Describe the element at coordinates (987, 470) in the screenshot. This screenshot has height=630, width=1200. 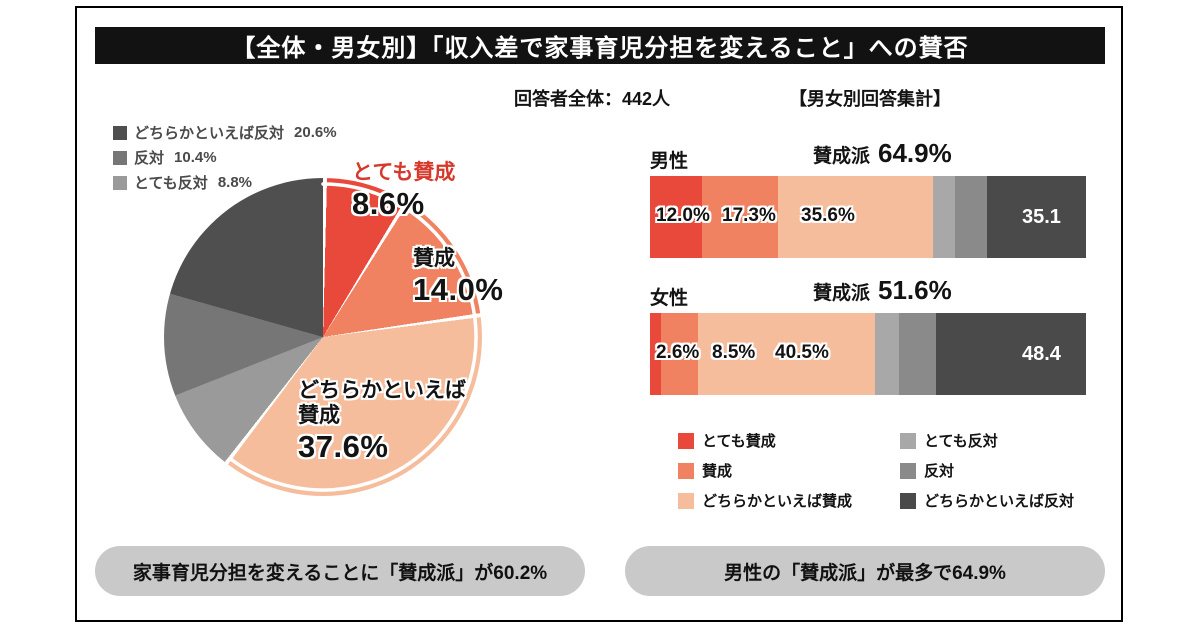
I see `legend-item: 反対` at that location.